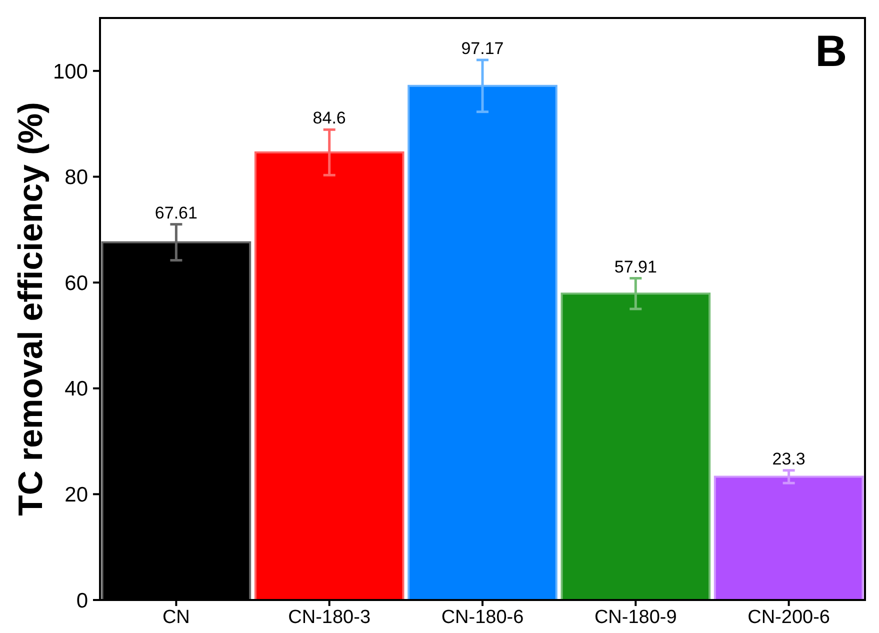 This screenshot has width=879, height=633. Describe the element at coordinates (831, 51) in the screenshot. I see `chart-title: B` at that location.